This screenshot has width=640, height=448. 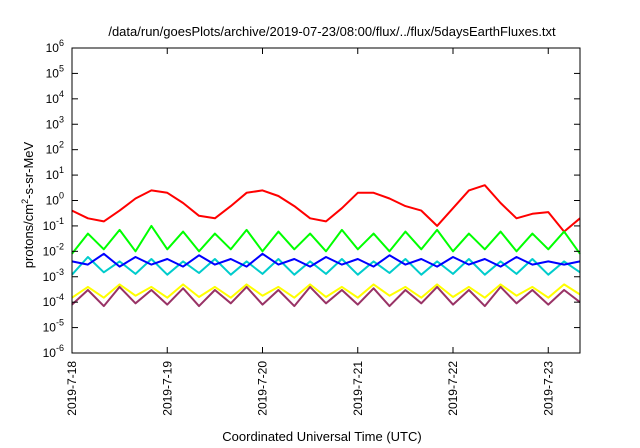 I want to click on y-tick-label: 10², so click(x=55, y=148).